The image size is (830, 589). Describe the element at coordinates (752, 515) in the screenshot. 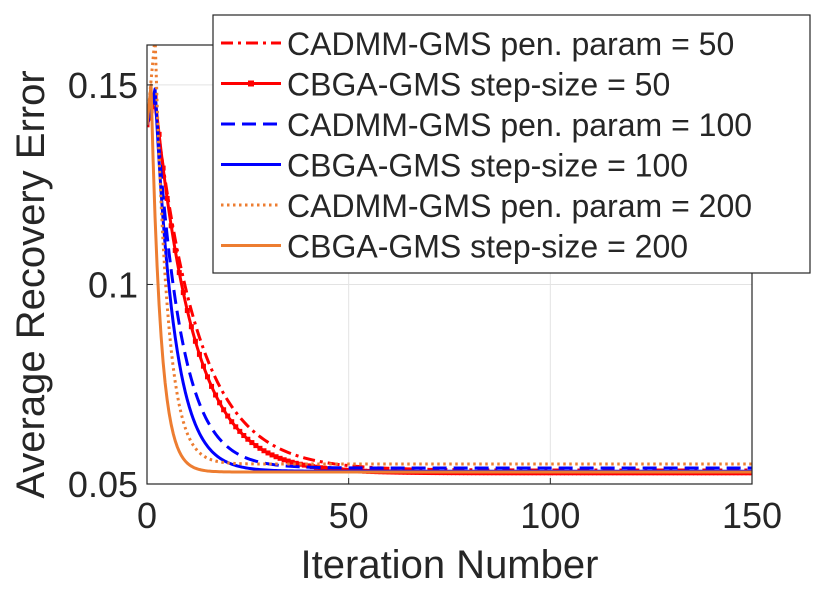

I see `x-tick-label: 150` at that location.